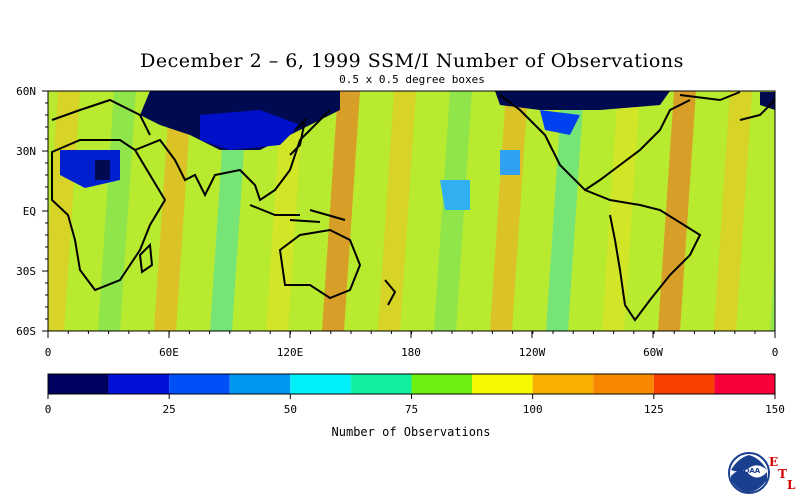 This screenshot has width=800, height=500. Describe the element at coordinates (411, 432) in the screenshot. I see `colorbar-label: Number of Observations` at that location.